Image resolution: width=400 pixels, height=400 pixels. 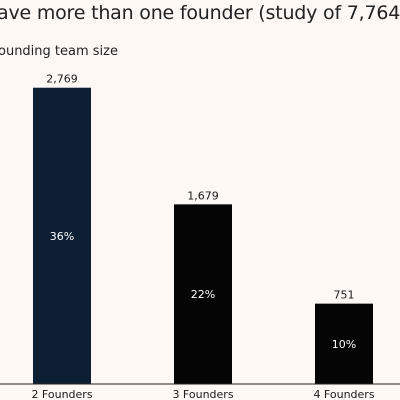 I want to click on percent-label: 10%, so click(x=344, y=344).